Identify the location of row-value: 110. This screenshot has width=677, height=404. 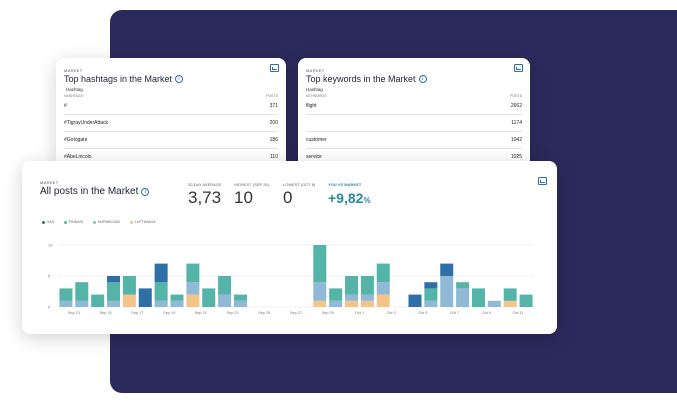
(274, 157).